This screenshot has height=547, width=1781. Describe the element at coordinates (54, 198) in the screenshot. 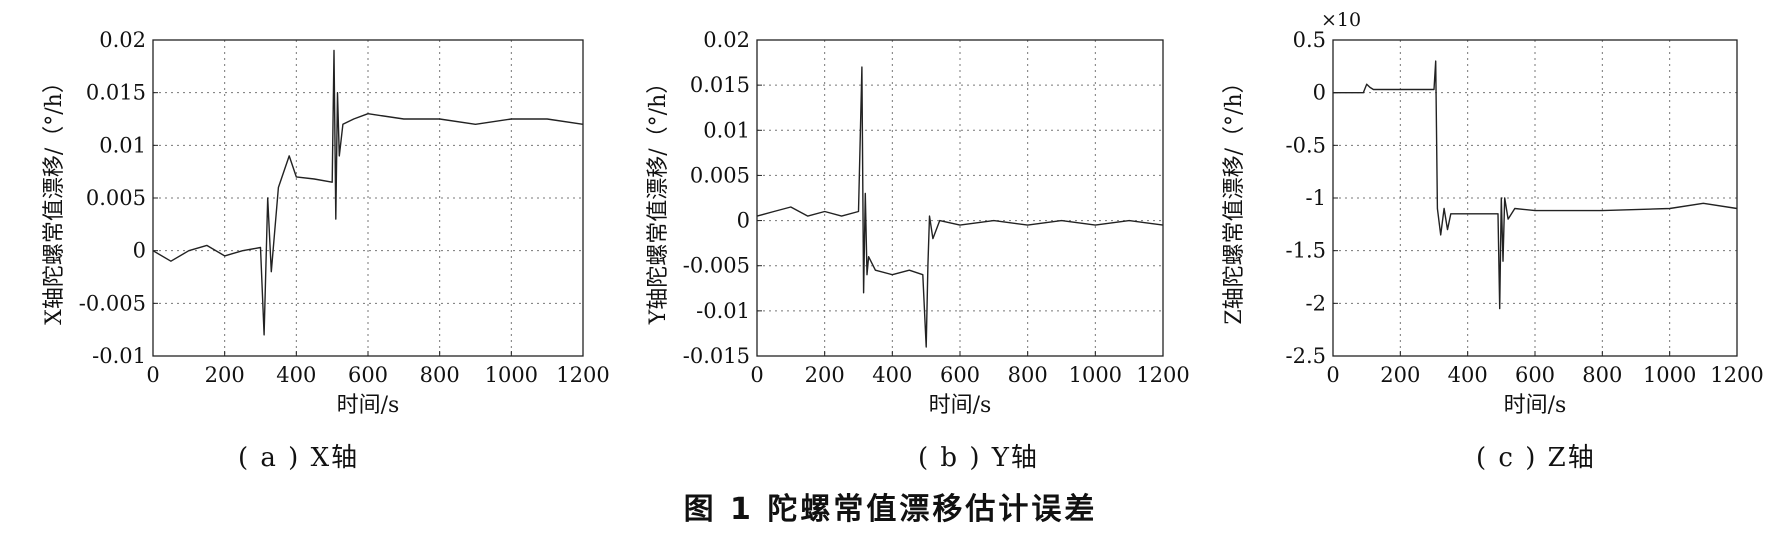

I see `y-axis-label: X轴陀螺常值漂移/（°/h）` at that location.